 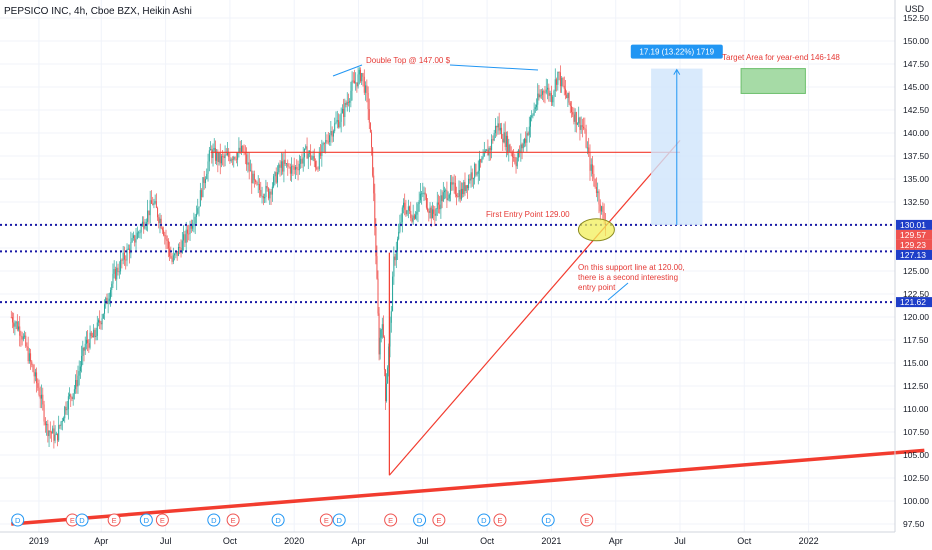 What do you see at coordinates (676, 52) in the screenshot?
I see `projection-callout-text: 17.19 (13.22%) 1719` at bounding box center [676, 52].